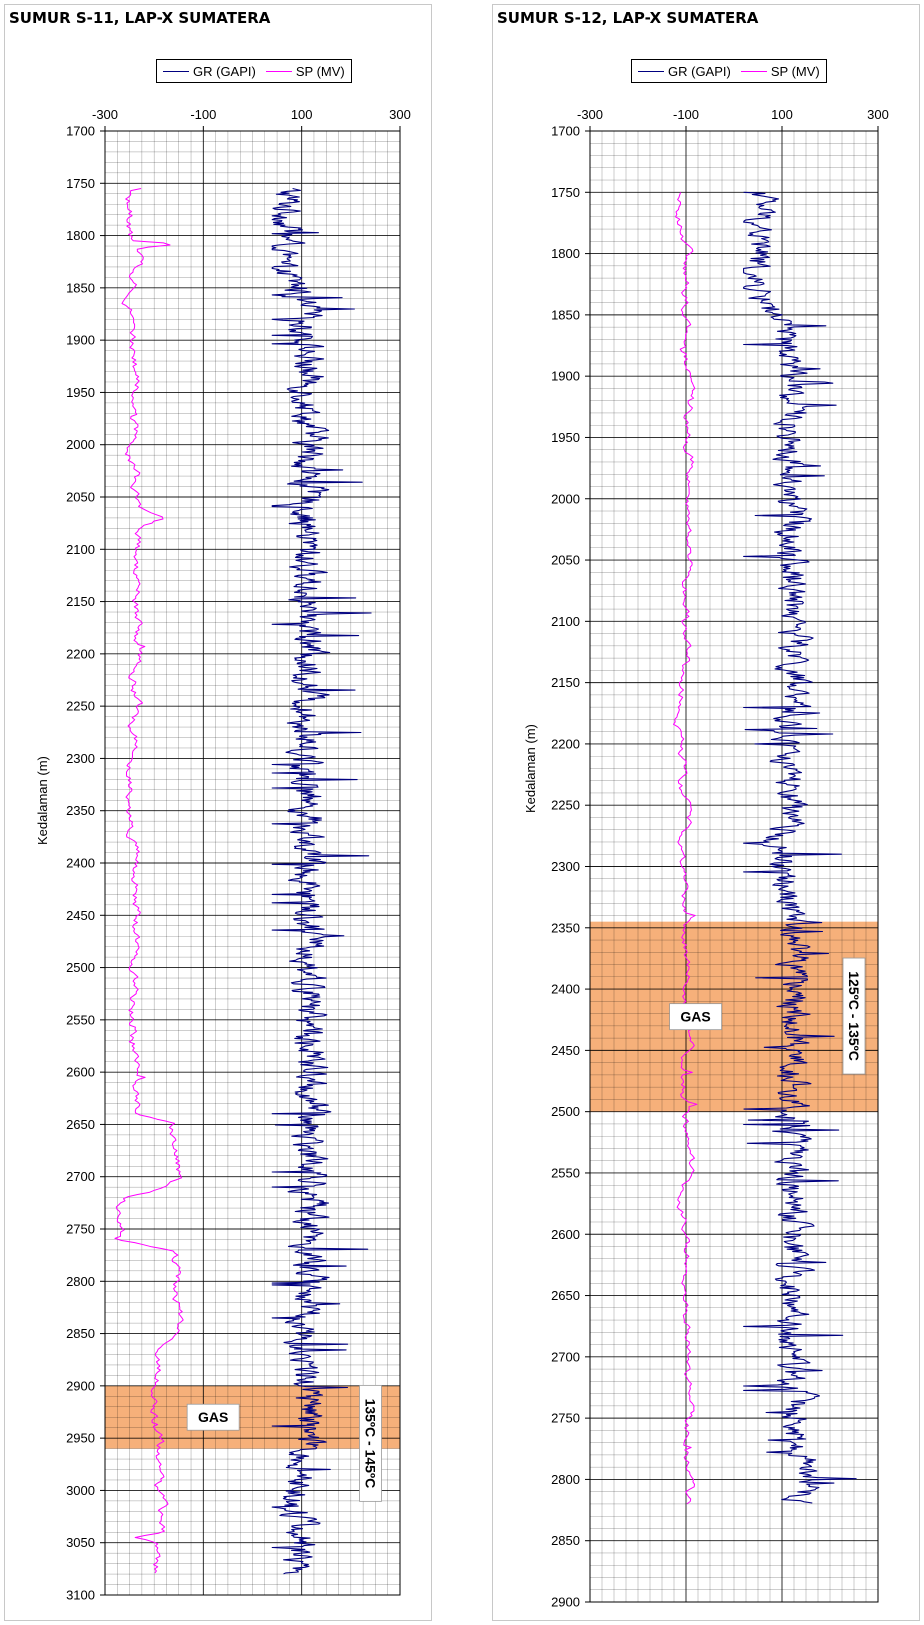 The height and width of the screenshot is (1625, 924). I want to click on temperature-text: 125ºC - 135ºC, so click(854, 1016).